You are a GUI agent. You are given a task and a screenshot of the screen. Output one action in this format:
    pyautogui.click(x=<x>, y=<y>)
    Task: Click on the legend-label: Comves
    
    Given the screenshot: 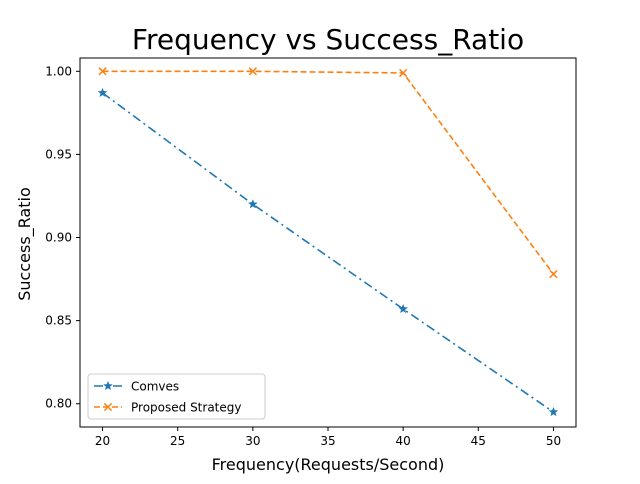 What is the action you would take?
    pyautogui.click(x=155, y=387)
    